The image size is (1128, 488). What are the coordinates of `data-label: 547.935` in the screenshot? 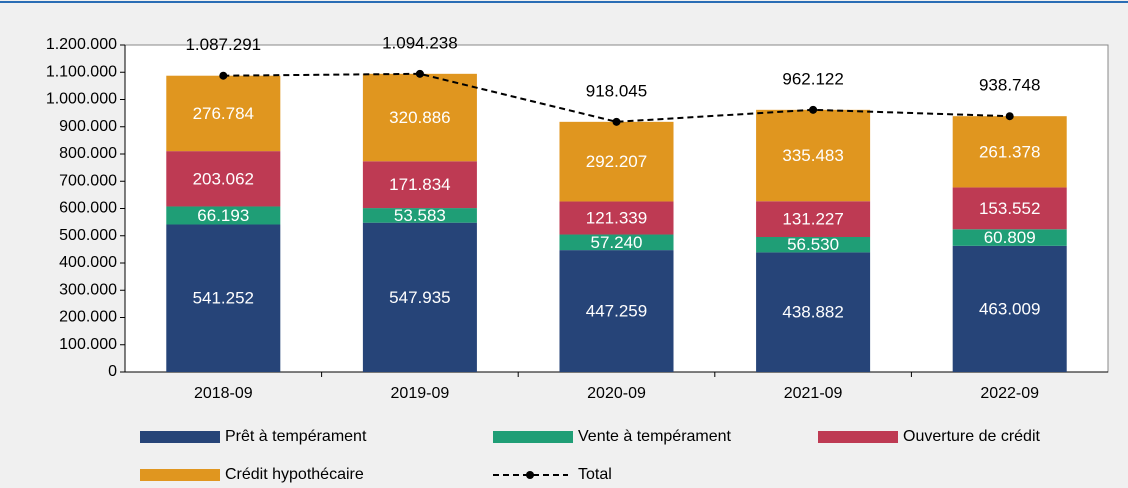 It's located at (419, 297).